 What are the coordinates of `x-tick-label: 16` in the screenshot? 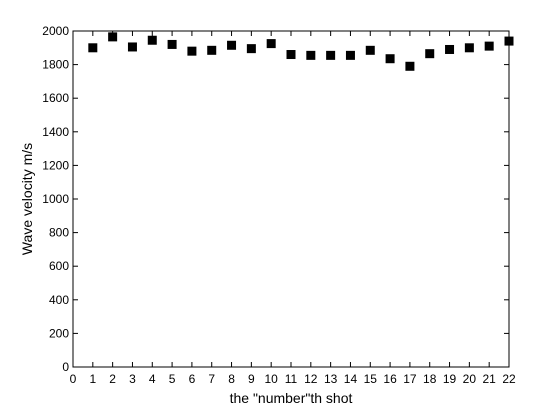 It's located at (390, 379).